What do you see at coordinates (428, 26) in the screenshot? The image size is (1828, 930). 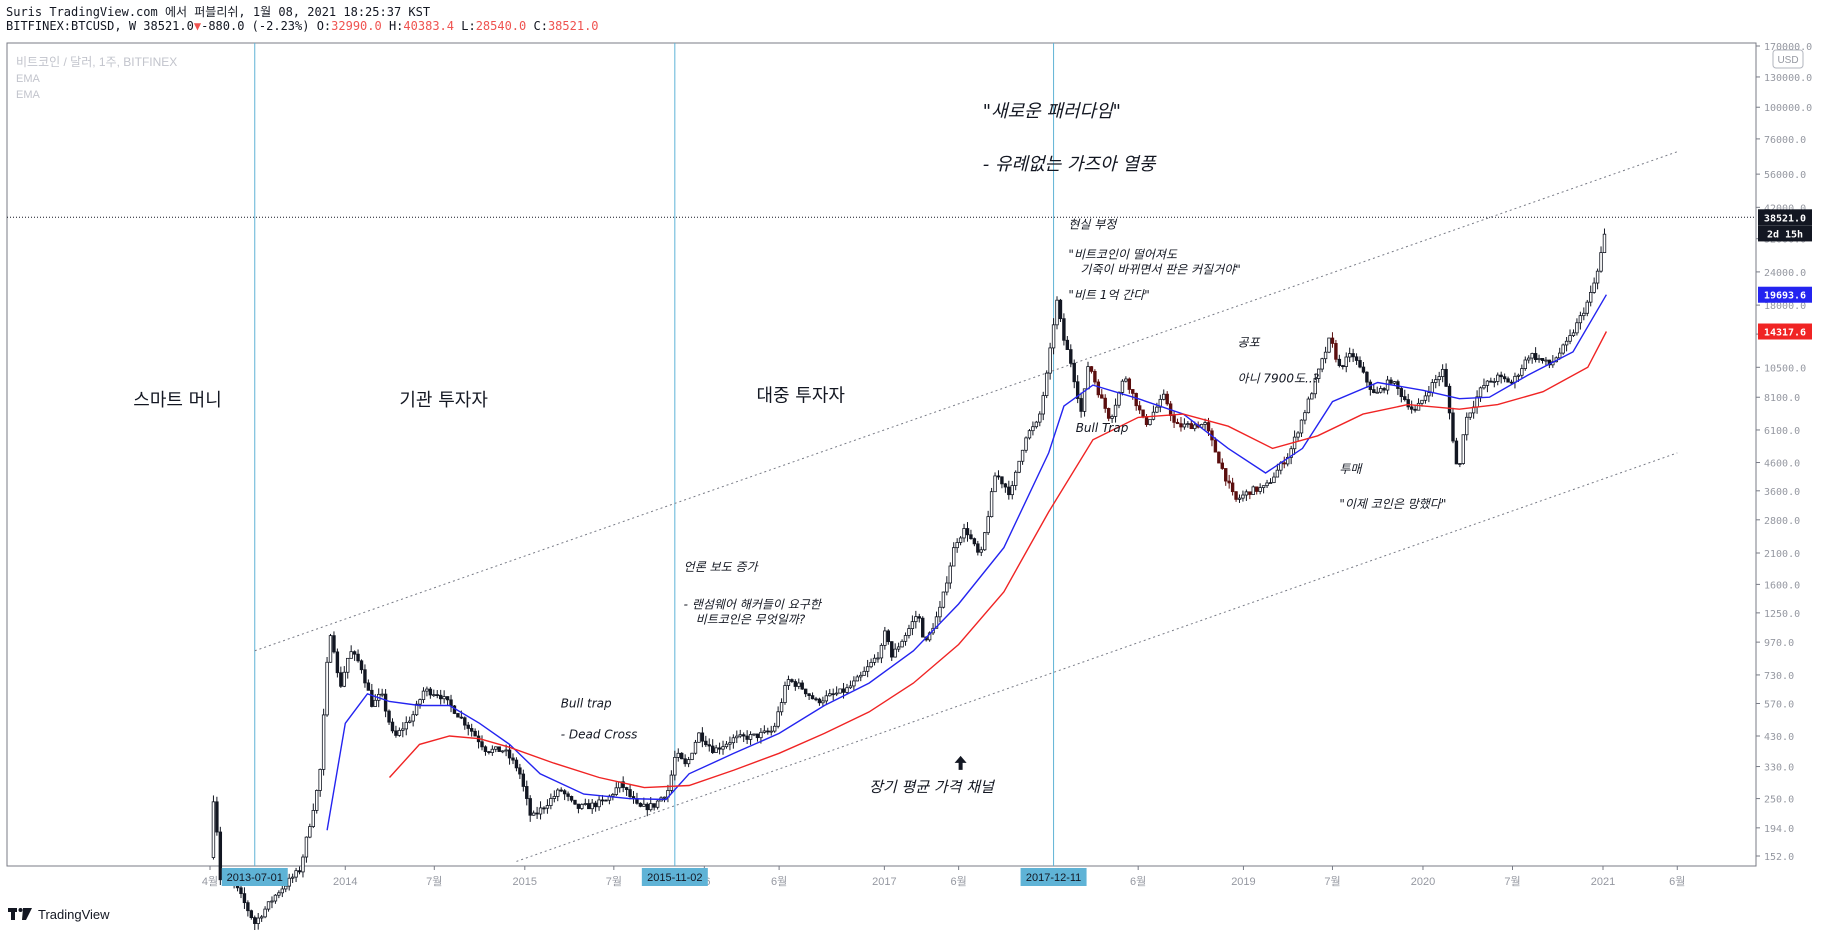 I see `high-value: 40383.4` at bounding box center [428, 26].